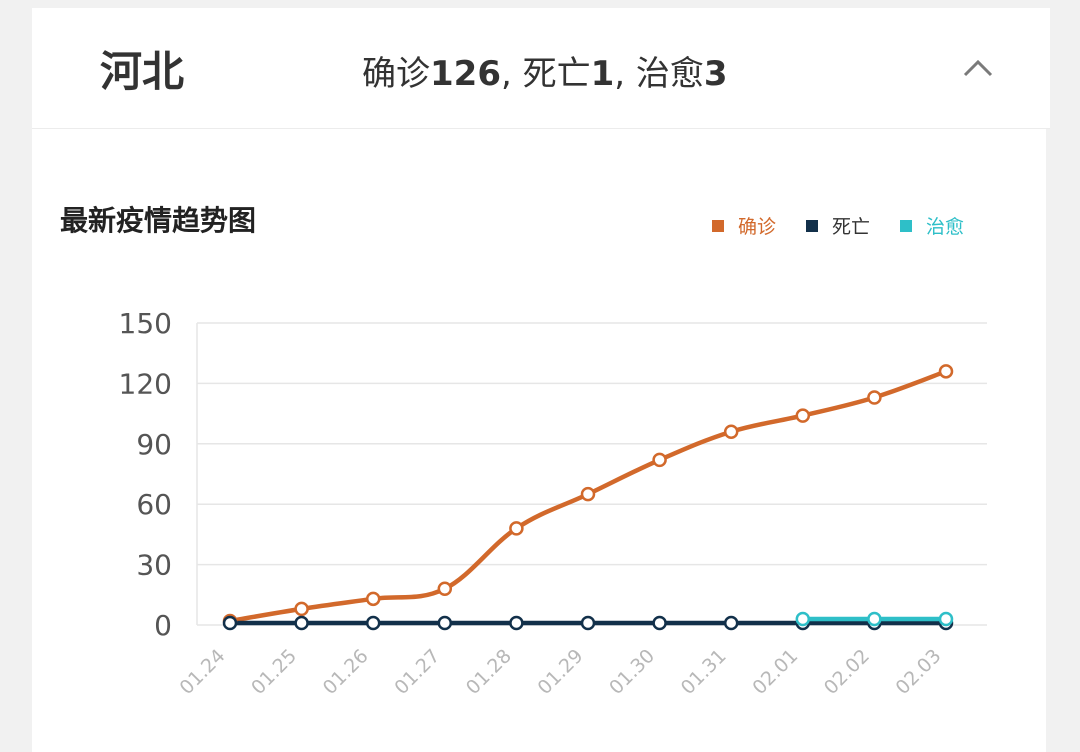 The image size is (1080, 752). I want to click on legend-label-death: 死亡, so click(850, 227).